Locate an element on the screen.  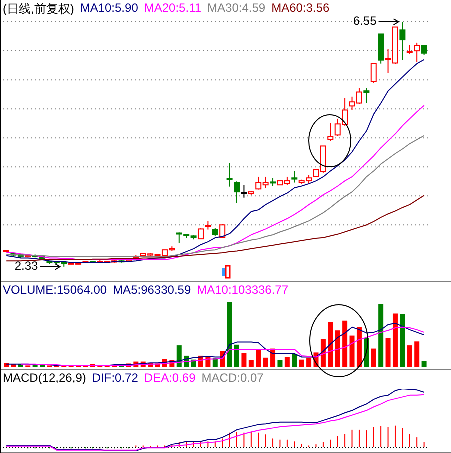
text: MA10:103336.77 is located at coordinates (243, 290).